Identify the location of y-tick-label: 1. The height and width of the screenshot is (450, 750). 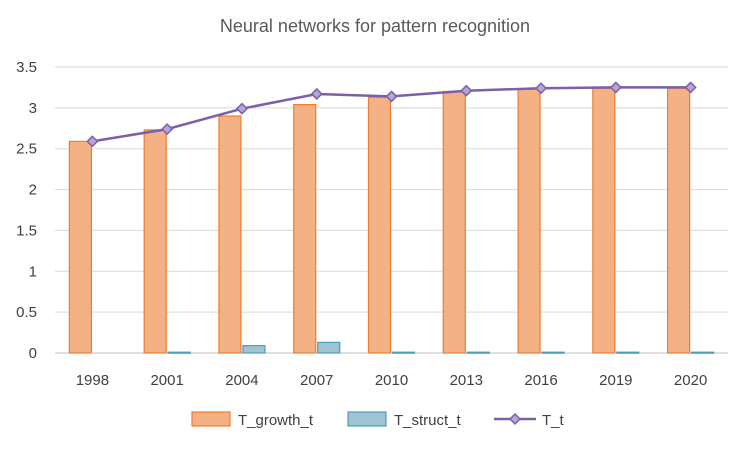
(33, 271).